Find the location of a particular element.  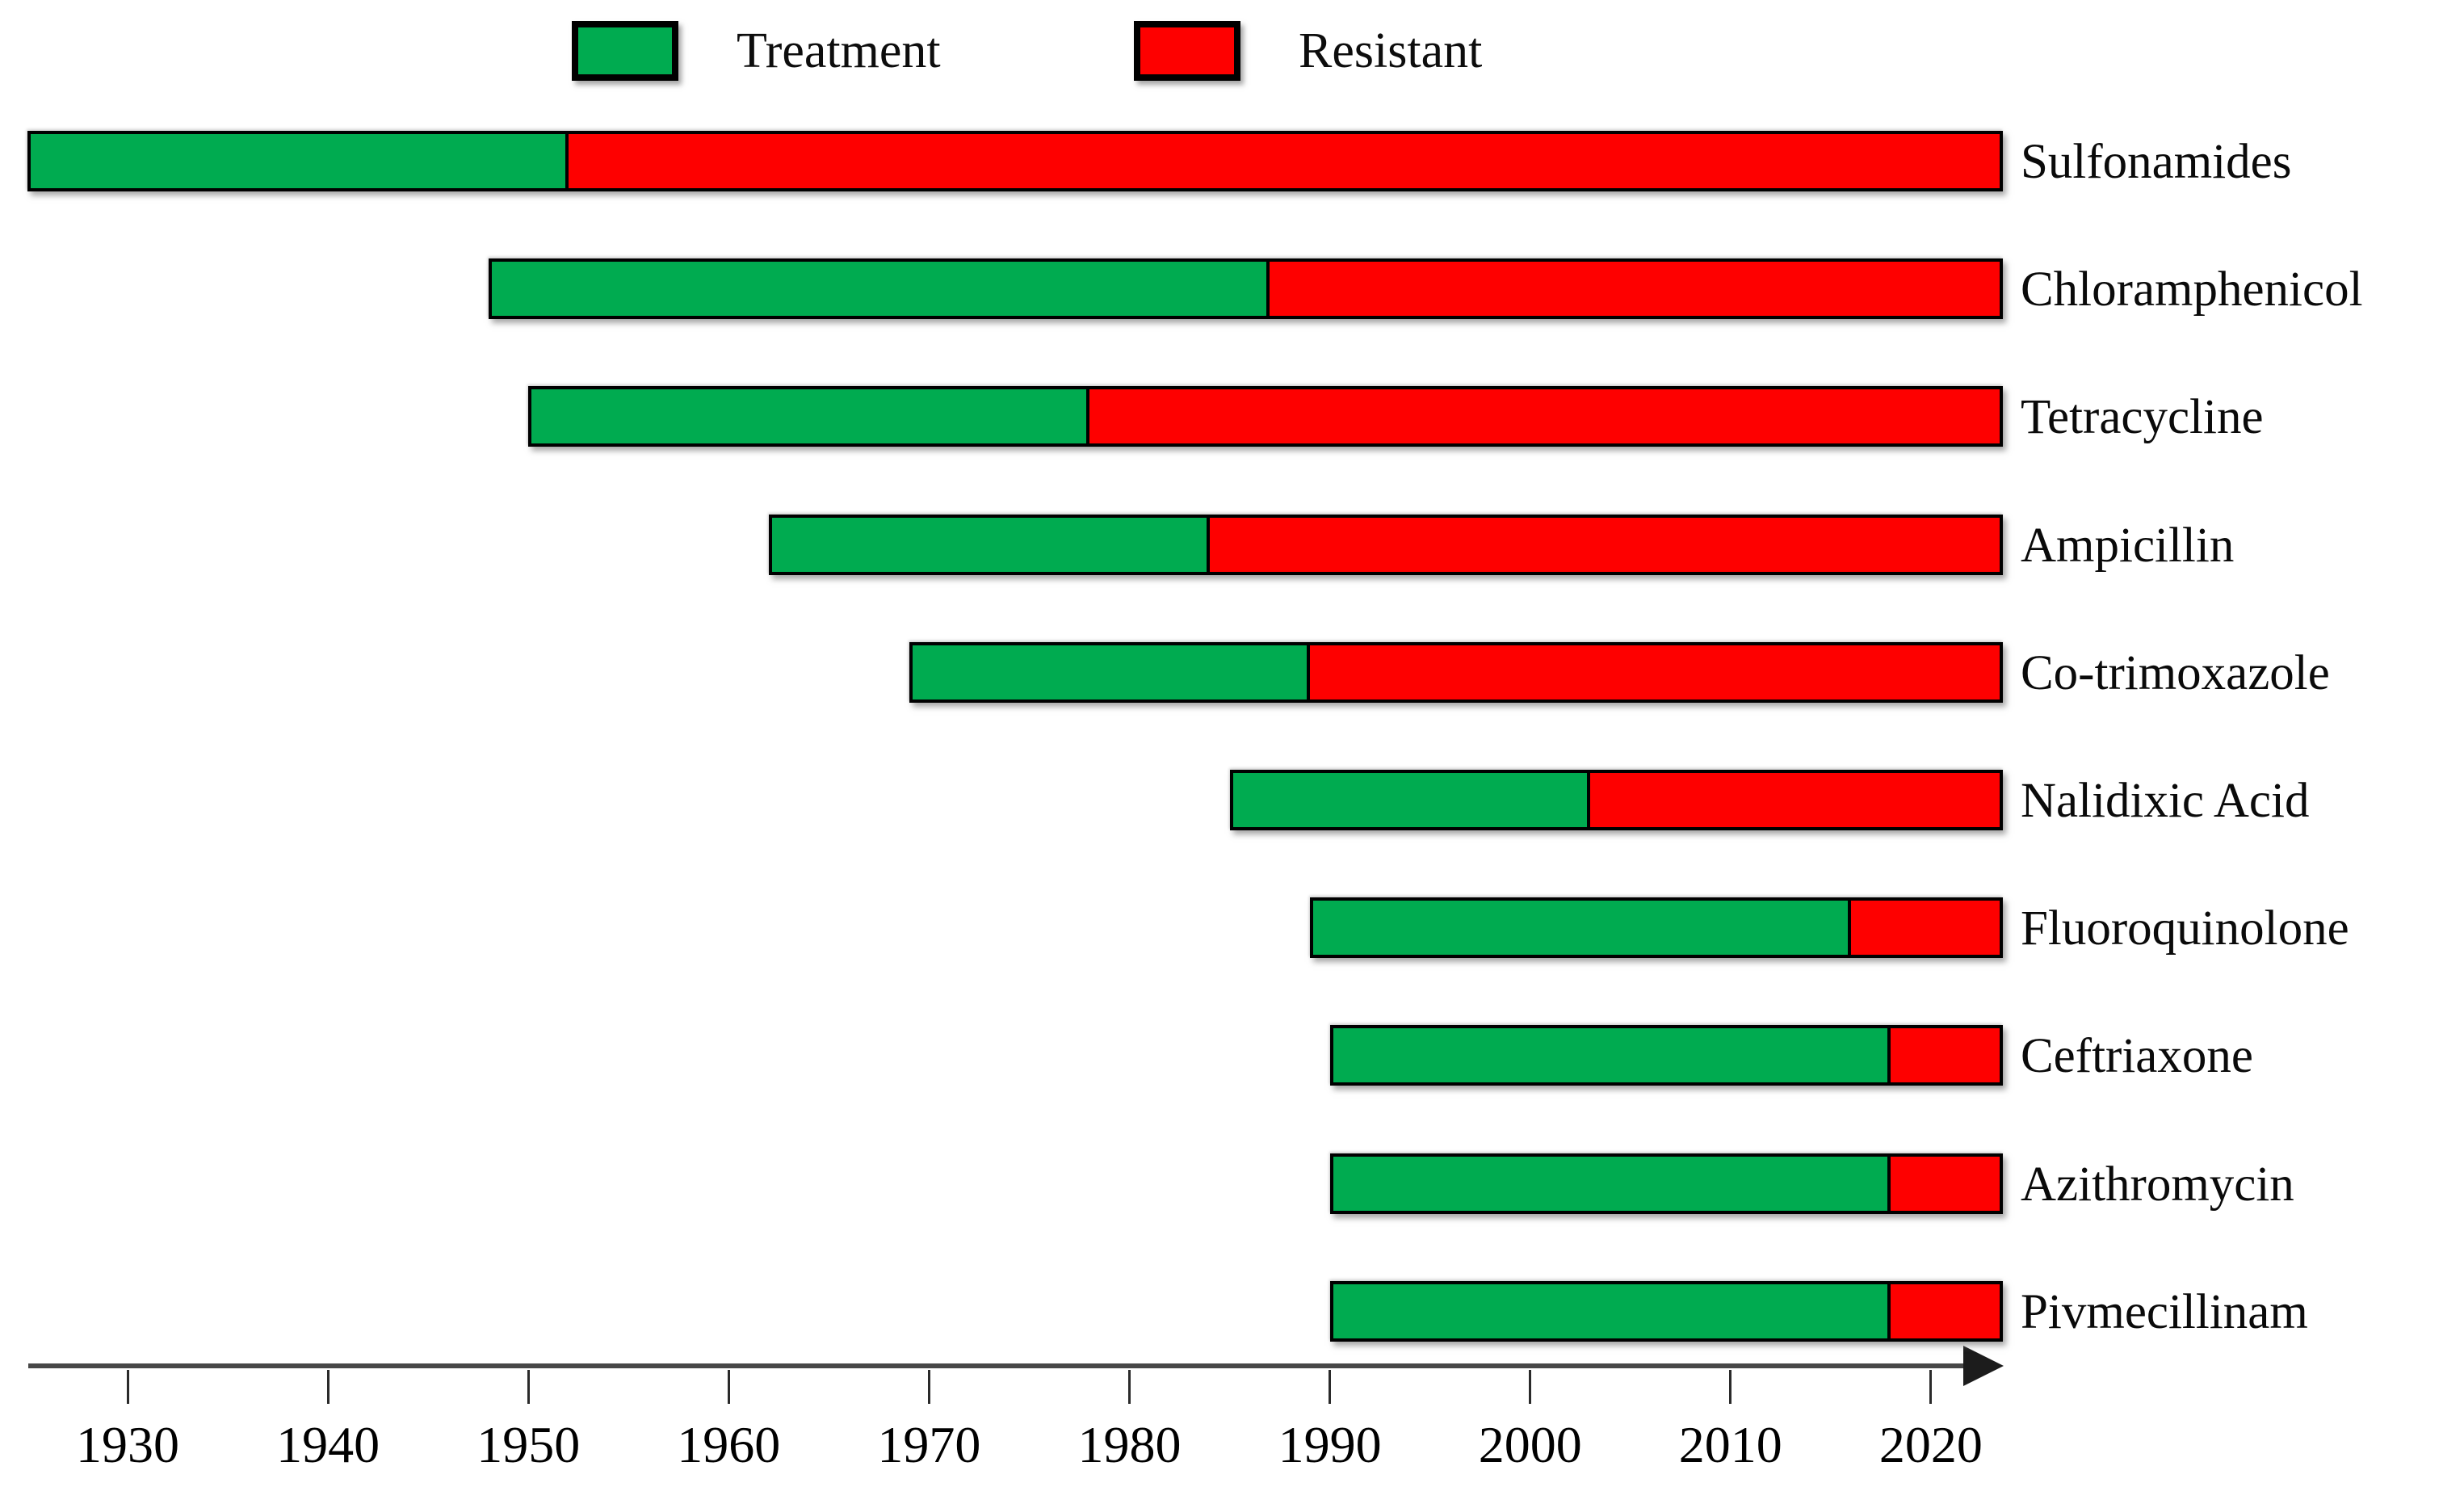

axis-tick-label: 2020 is located at coordinates (1930, 1444).